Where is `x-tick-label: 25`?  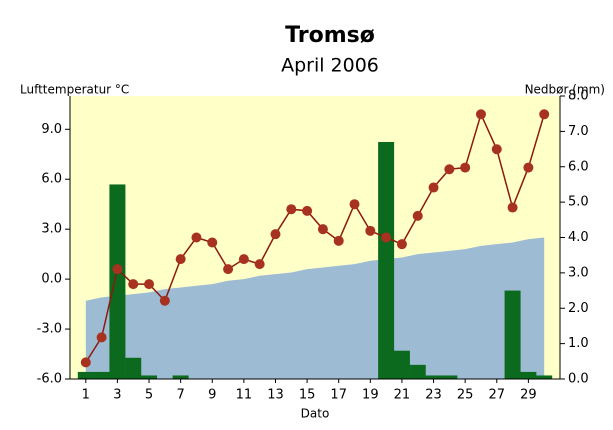
x-tick-label: 25 is located at coordinates (465, 395).